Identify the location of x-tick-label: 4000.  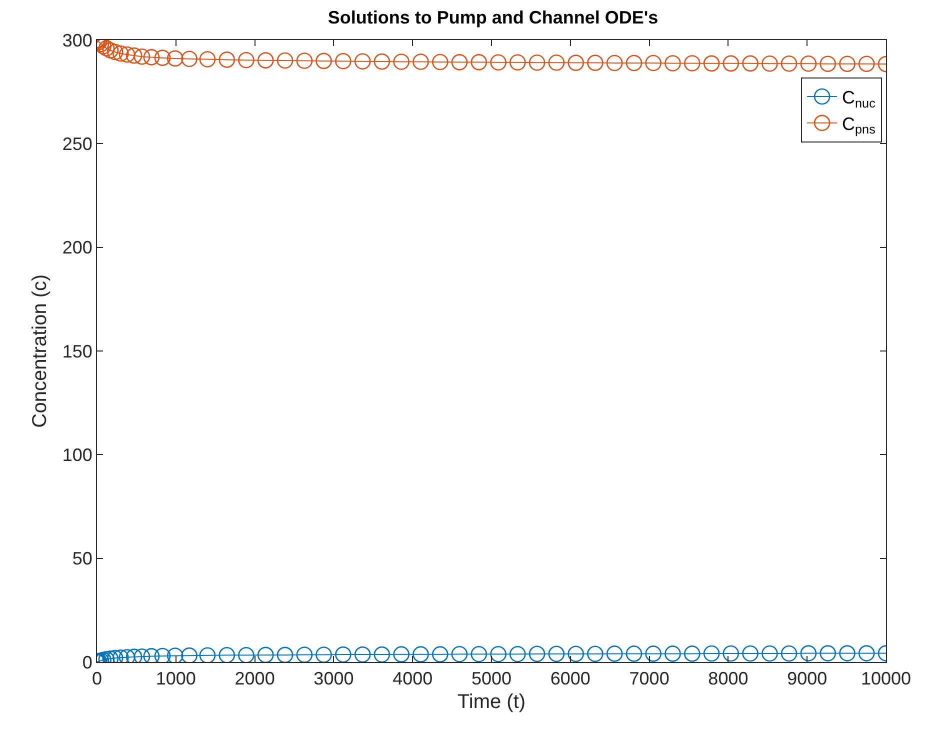
(412, 678).